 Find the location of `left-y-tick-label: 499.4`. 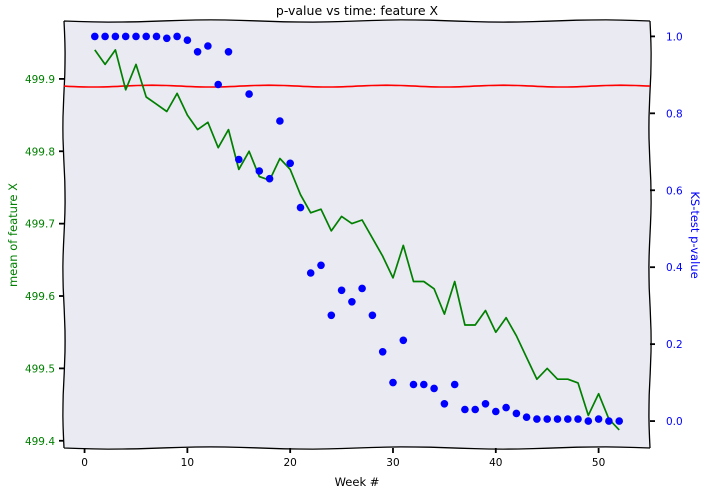

left-y-tick-label: 499.4 is located at coordinates (40, 442).